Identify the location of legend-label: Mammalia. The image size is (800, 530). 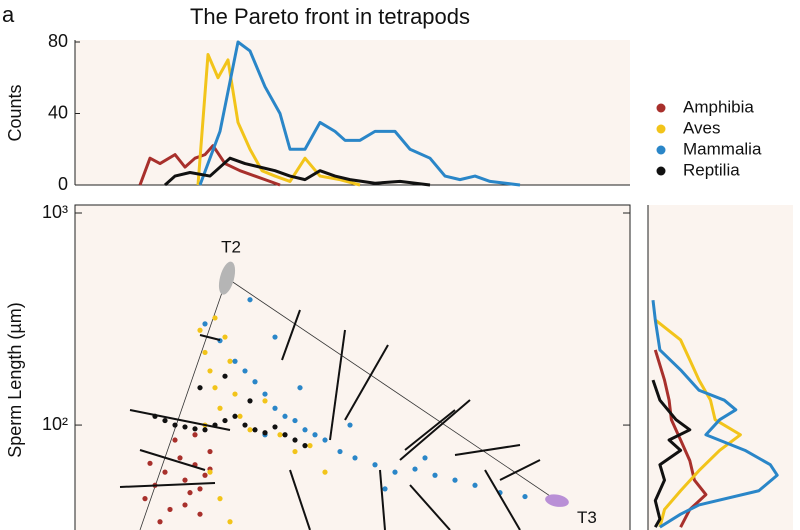
(722, 148).